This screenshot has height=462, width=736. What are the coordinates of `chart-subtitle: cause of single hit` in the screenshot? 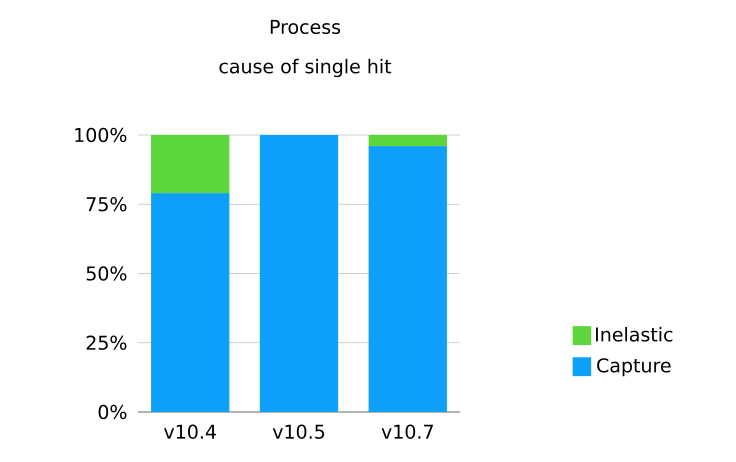 It's located at (305, 68).